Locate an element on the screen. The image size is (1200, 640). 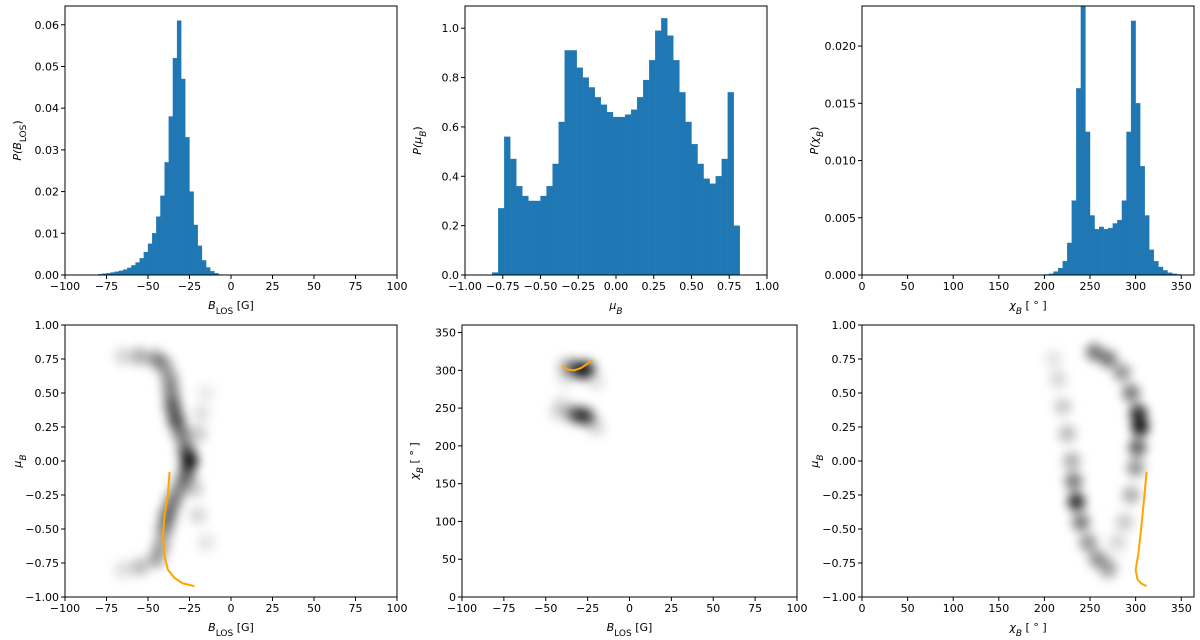
y-tick-label: 0.0 is located at coordinates (451, 275).